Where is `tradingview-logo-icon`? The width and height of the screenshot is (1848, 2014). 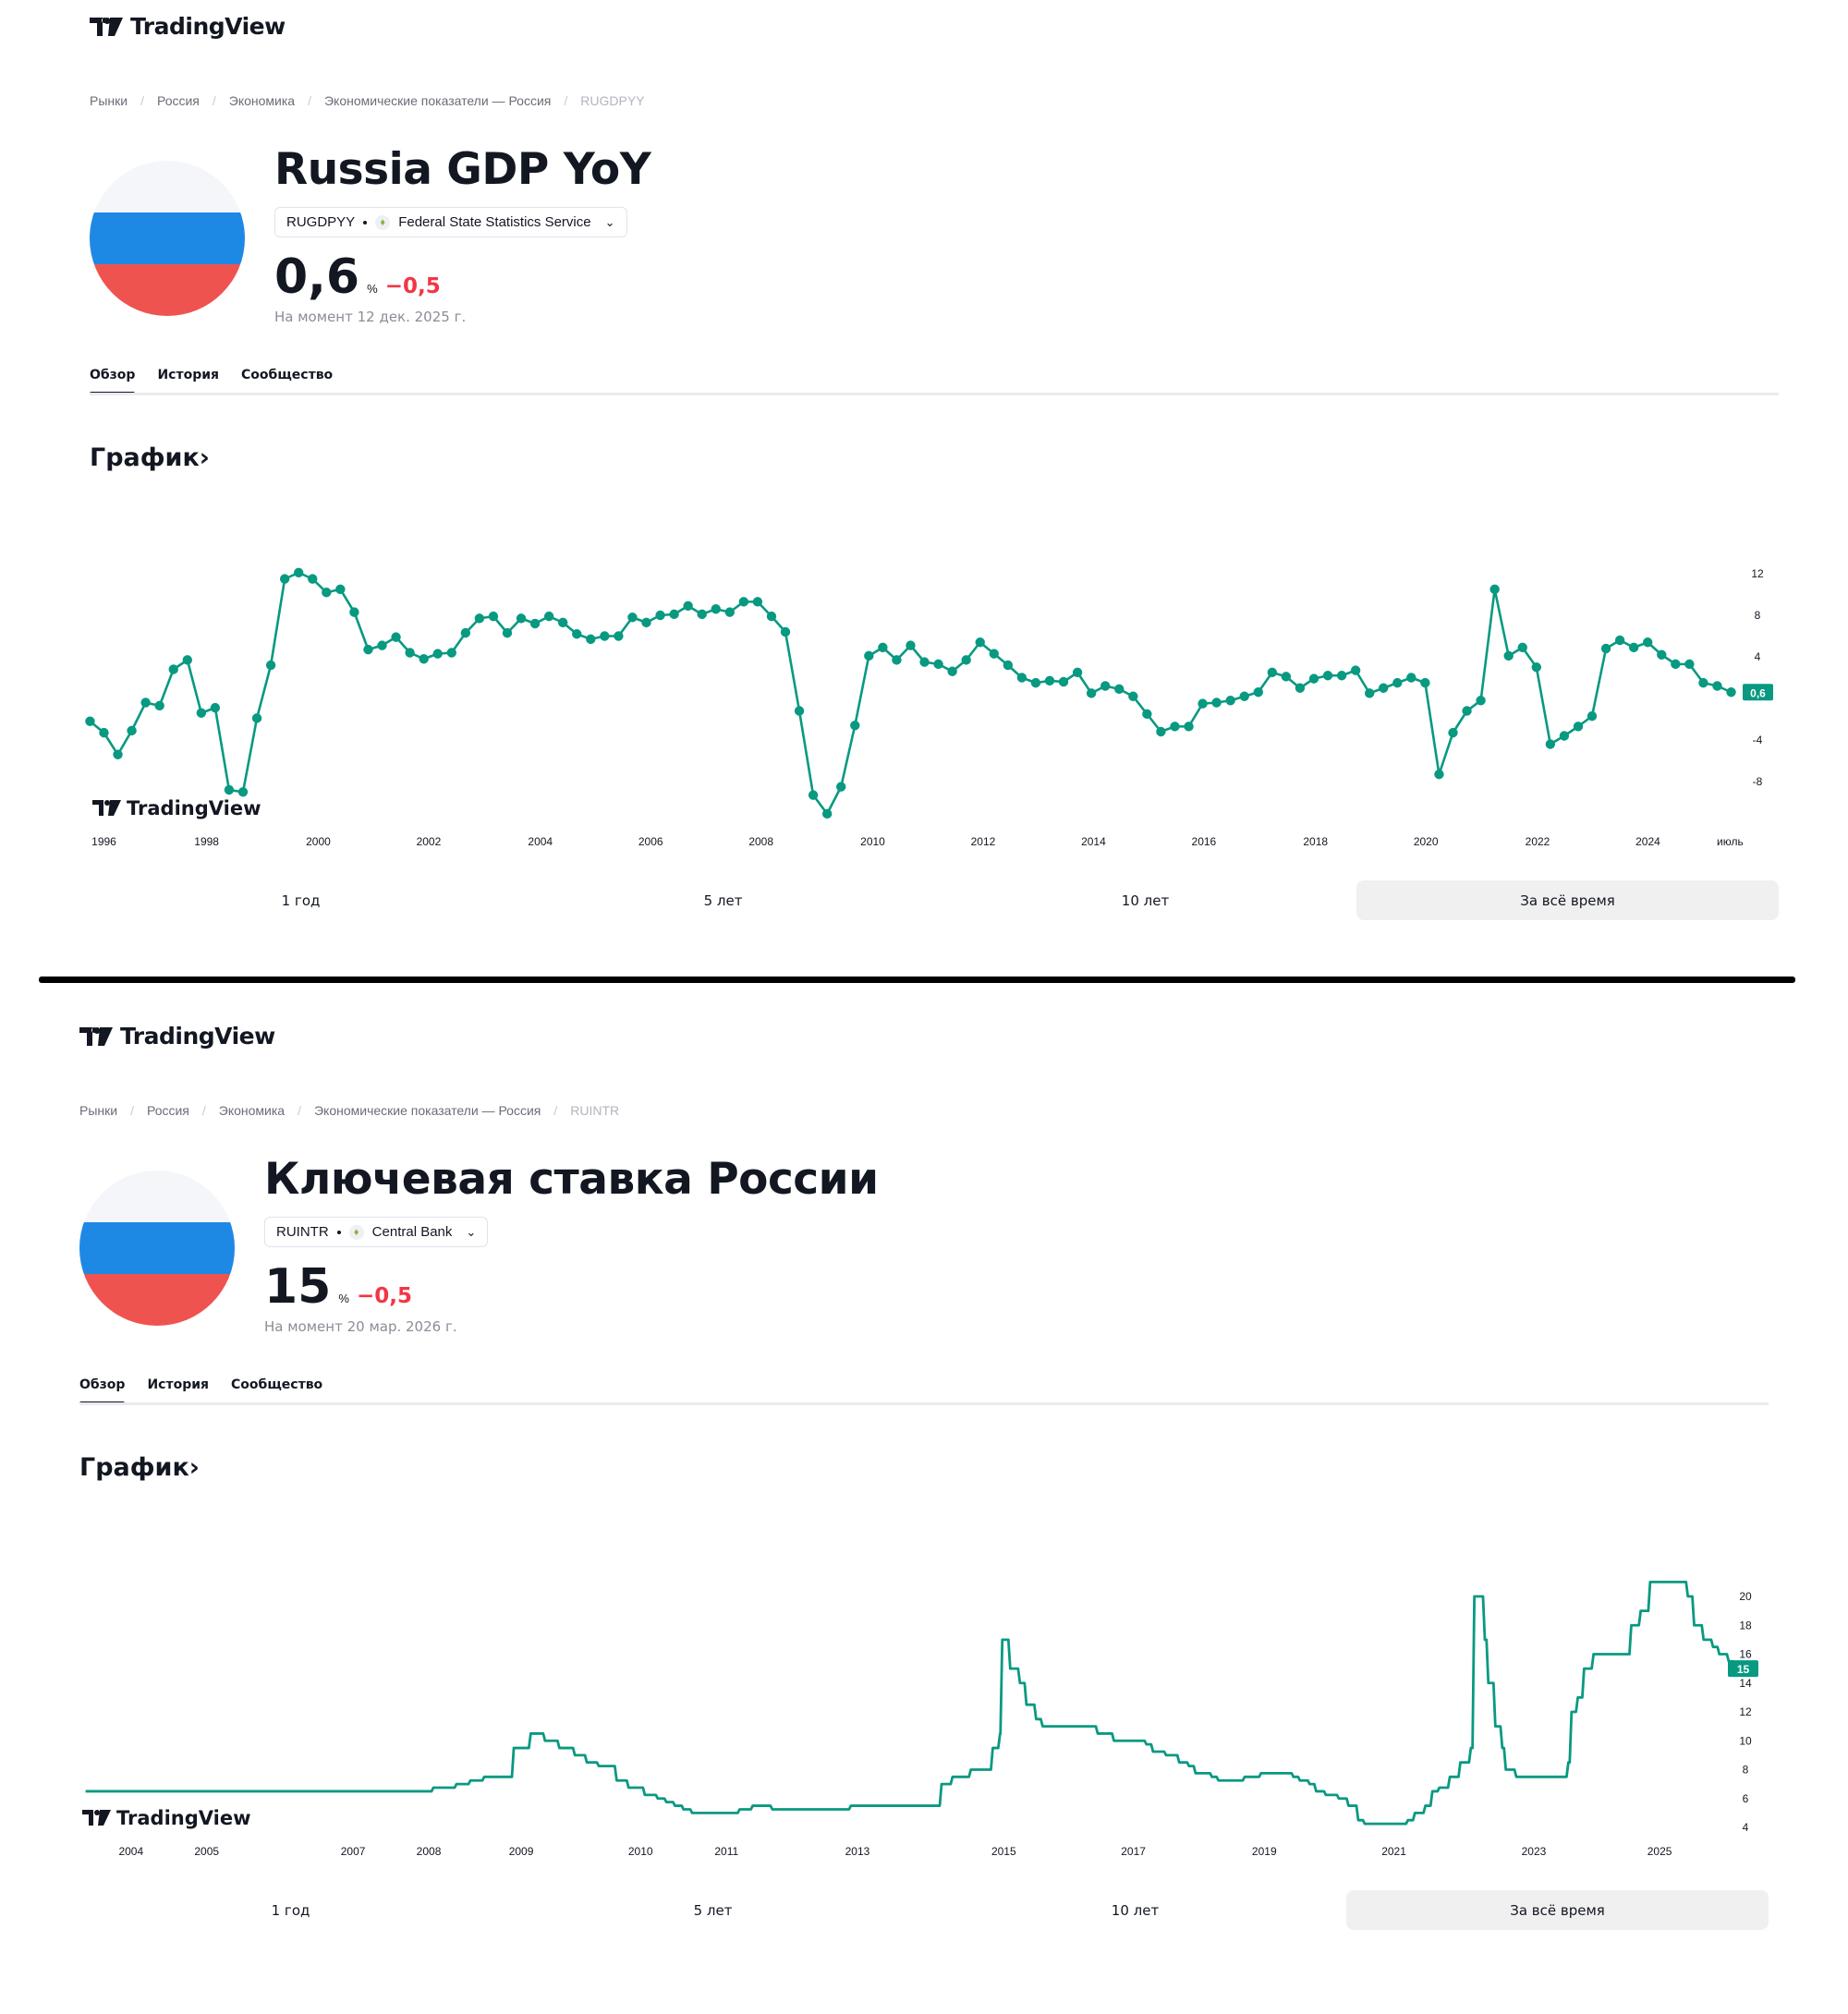 tradingview-logo-icon is located at coordinates (96, 1036).